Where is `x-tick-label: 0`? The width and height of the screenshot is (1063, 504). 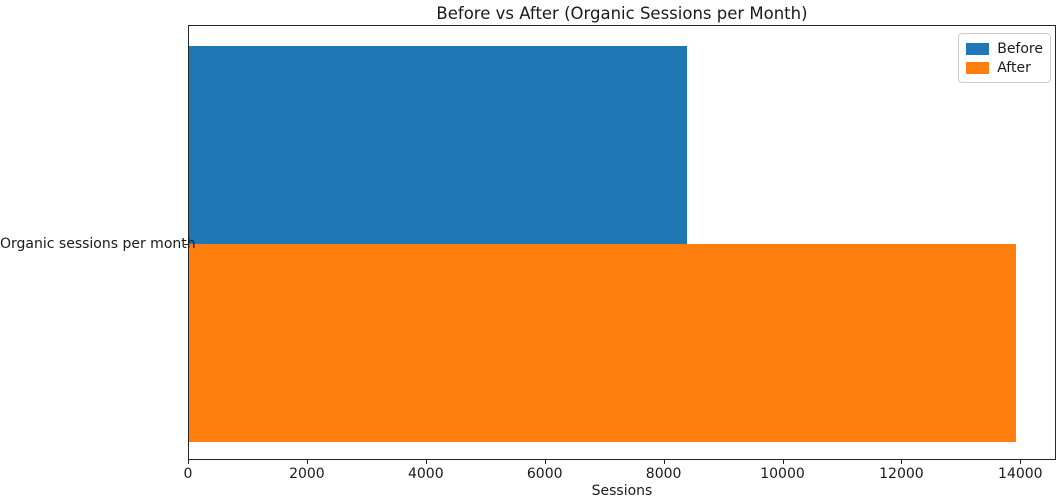 x-tick-label: 0 is located at coordinates (188, 474).